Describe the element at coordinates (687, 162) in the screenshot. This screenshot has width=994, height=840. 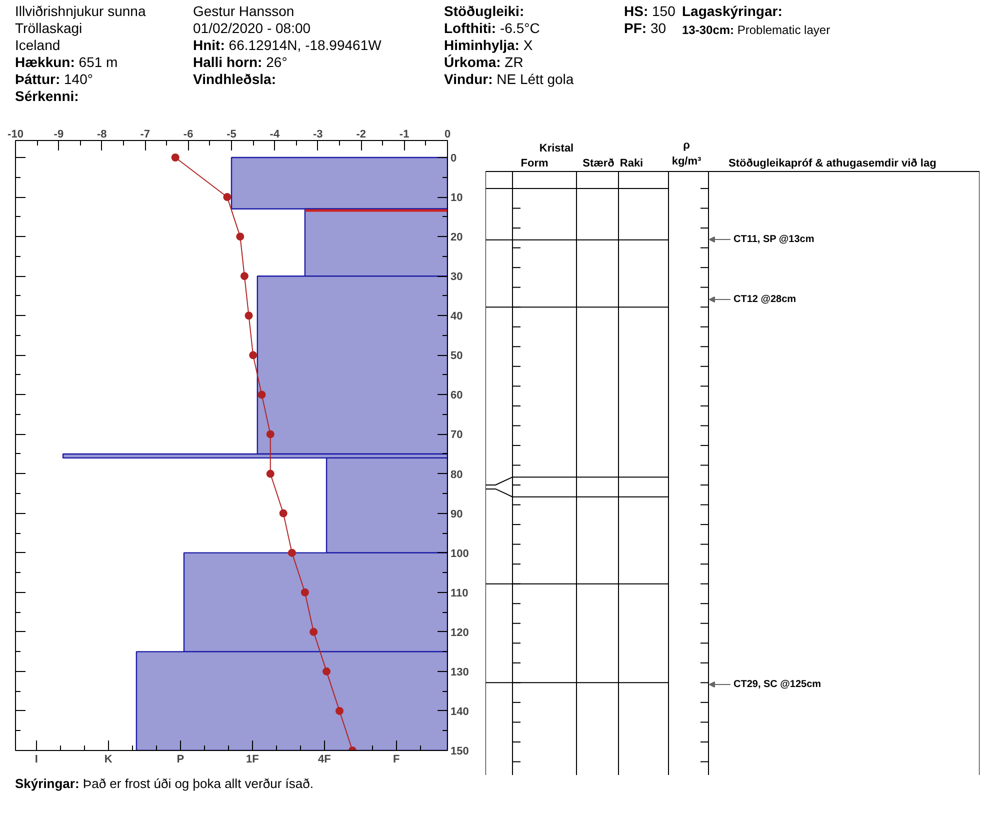
I see `text: kg/m³` at that location.